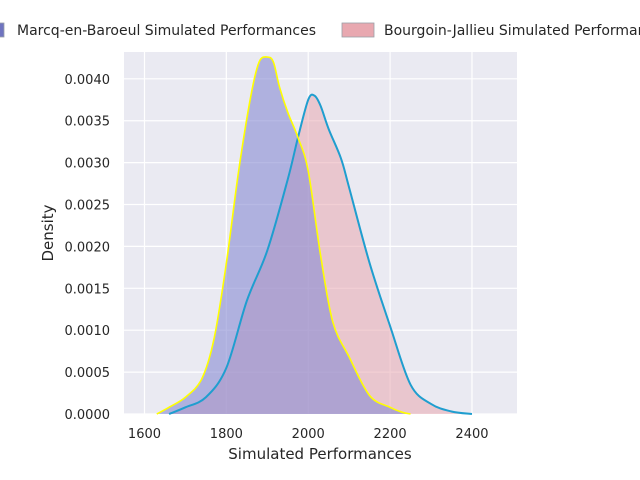 The width and height of the screenshot is (640, 480). What do you see at coordinates (88, 373) in the screenshot?
I see `y-tick-label: 0.0005` at bounding box center [88, 373].